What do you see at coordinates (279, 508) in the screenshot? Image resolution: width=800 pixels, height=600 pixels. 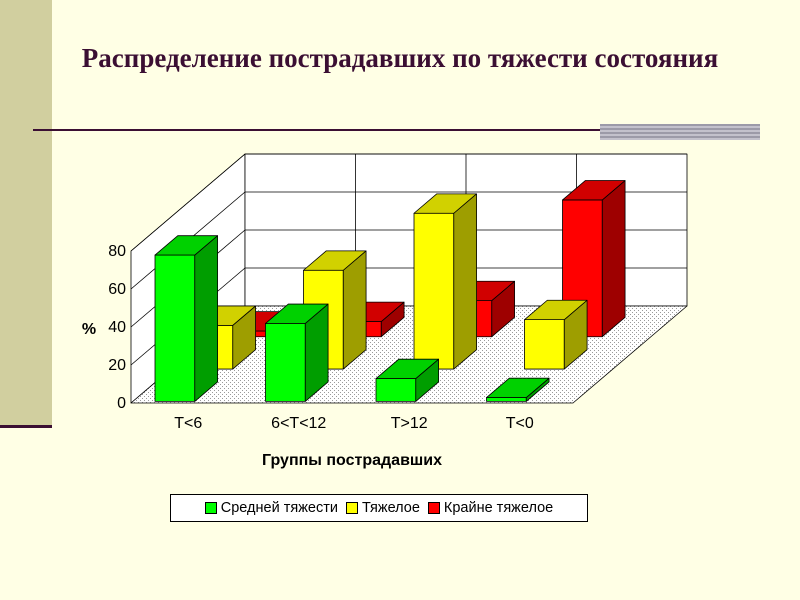 I see `legend-label: Средней тяжести` at bounding box center [279, 508].